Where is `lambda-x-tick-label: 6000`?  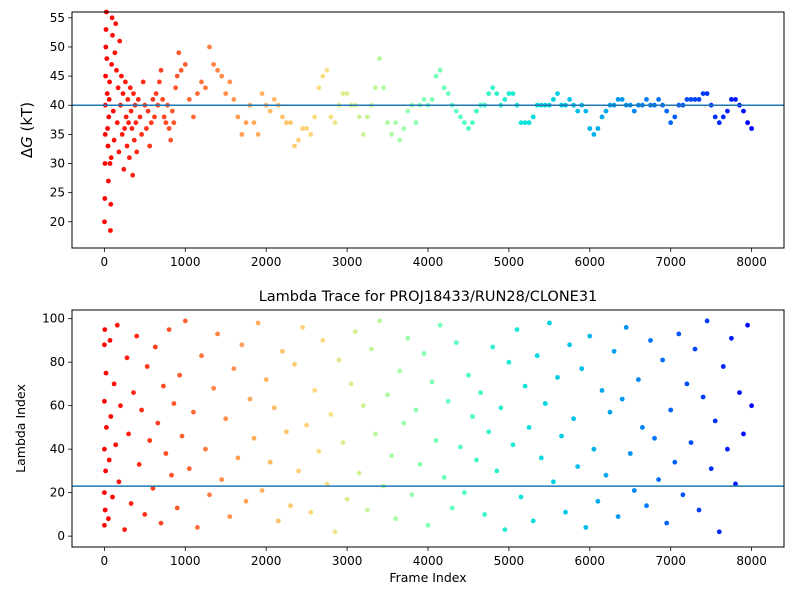
lambda-x-tick-label: 6000 is located at coordinates (590, 561).